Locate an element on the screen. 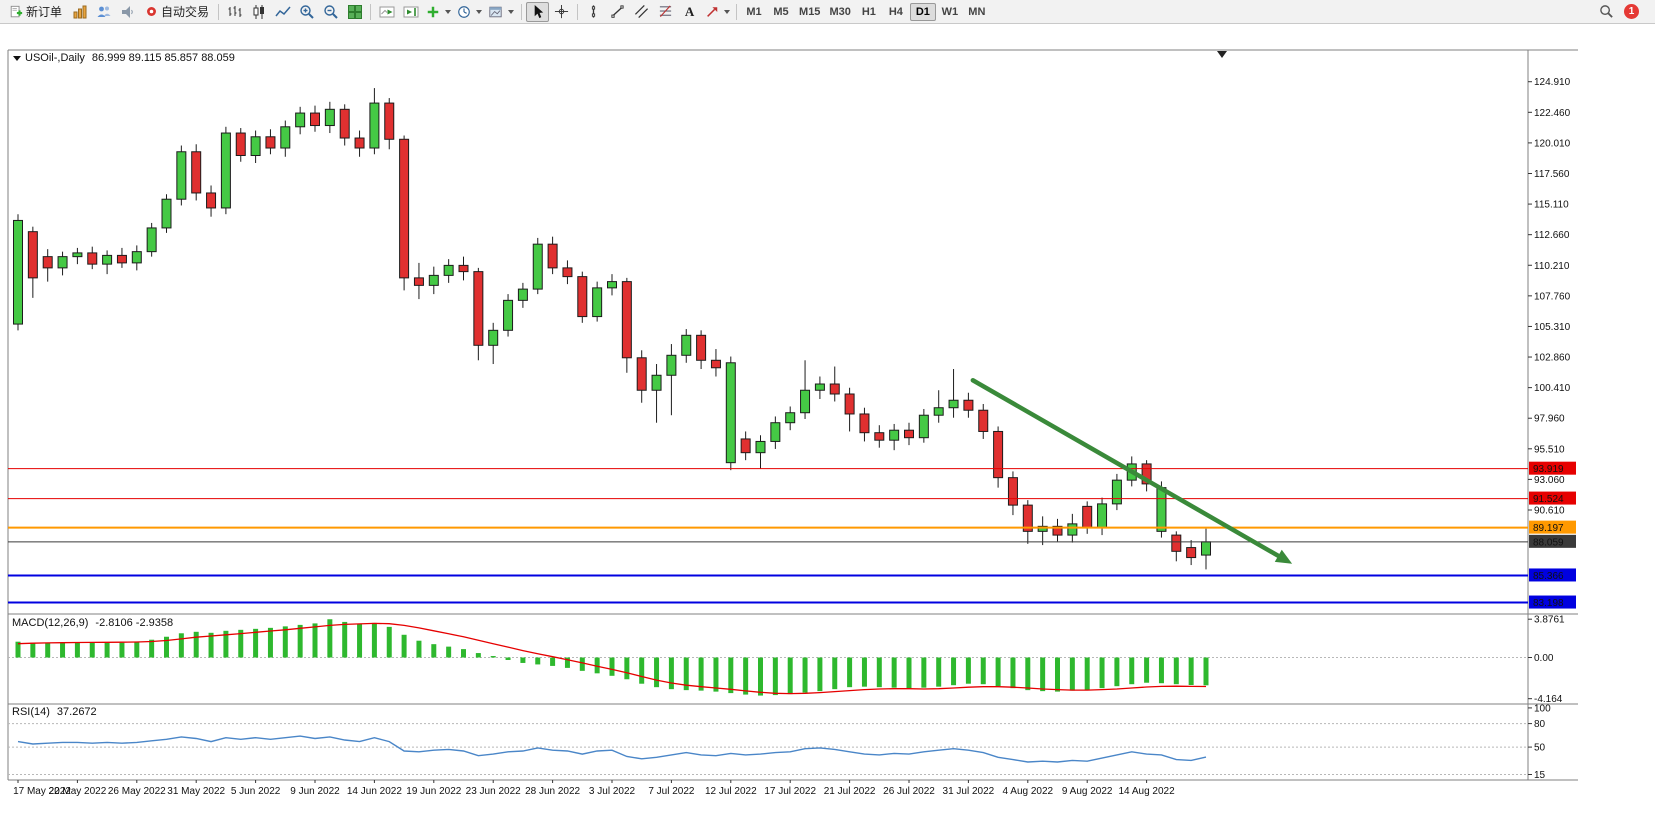 This screenshot has width=1655, height=819. timeframe-m5: M5 is located at coordinates (781, 12).